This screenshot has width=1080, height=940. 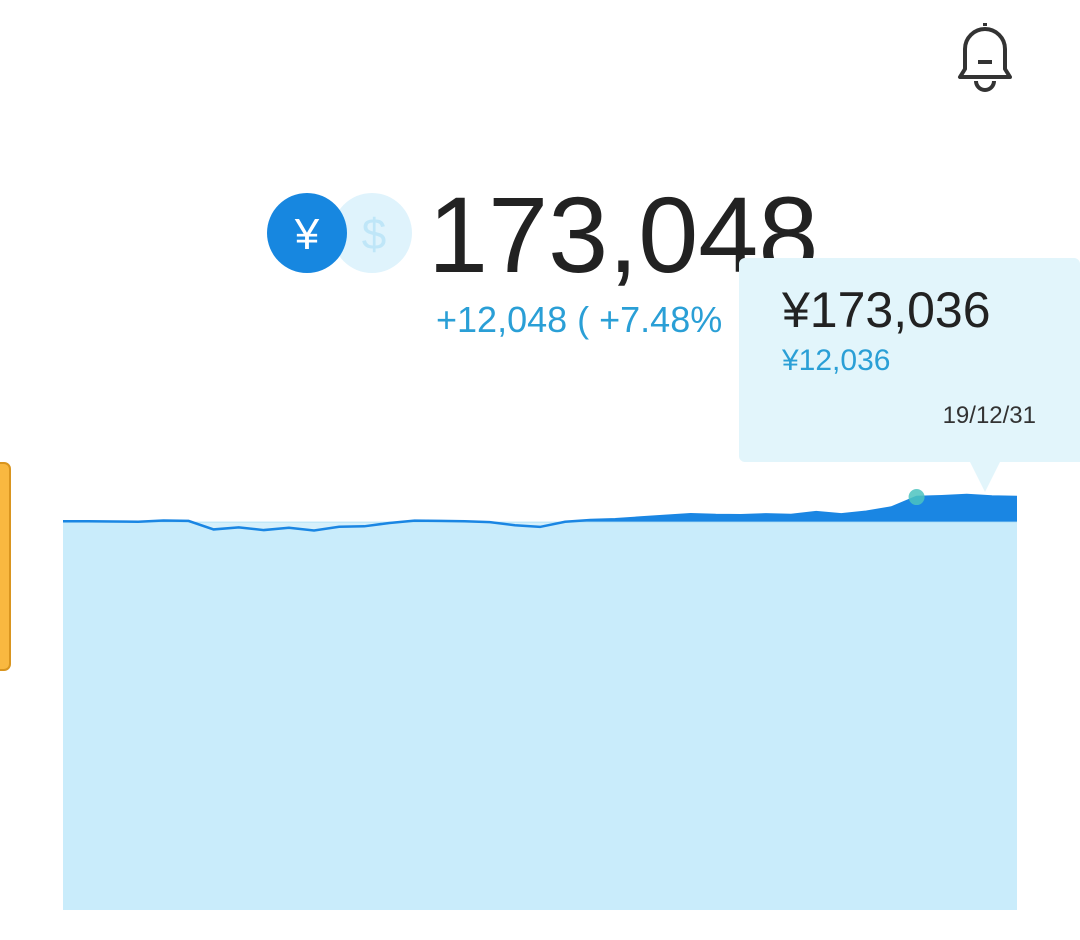 What do you see at coordinates (579, 319) in the screenshot?
I see `change-amount: +12,048 ( +7.48%` at bounding box center [579, 319].